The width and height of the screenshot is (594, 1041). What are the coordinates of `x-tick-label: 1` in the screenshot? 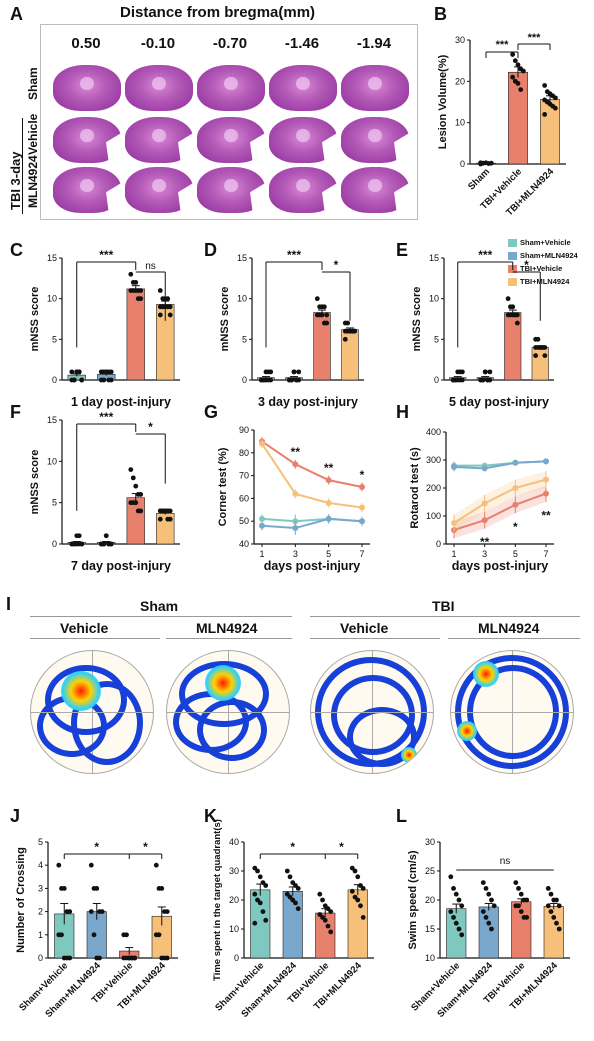 It's located at (261, 554).